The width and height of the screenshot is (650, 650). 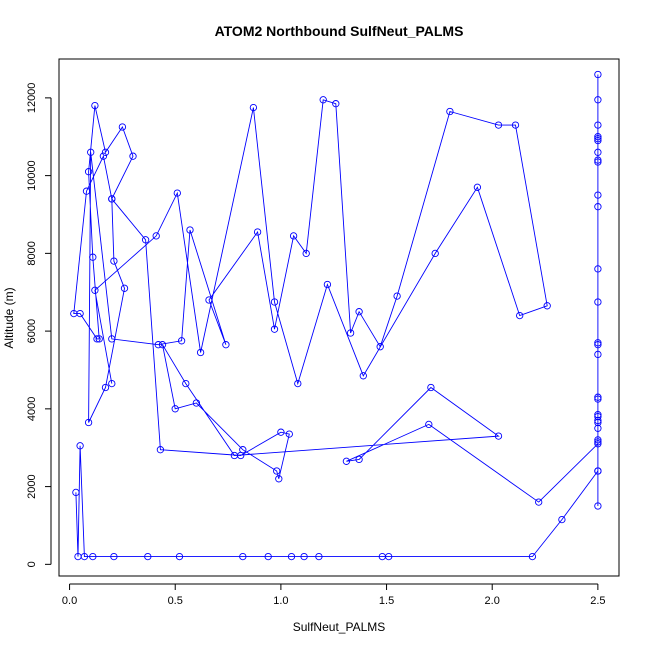 I want to click on x-tick-label: 0.0, so click(x=69, y=601).